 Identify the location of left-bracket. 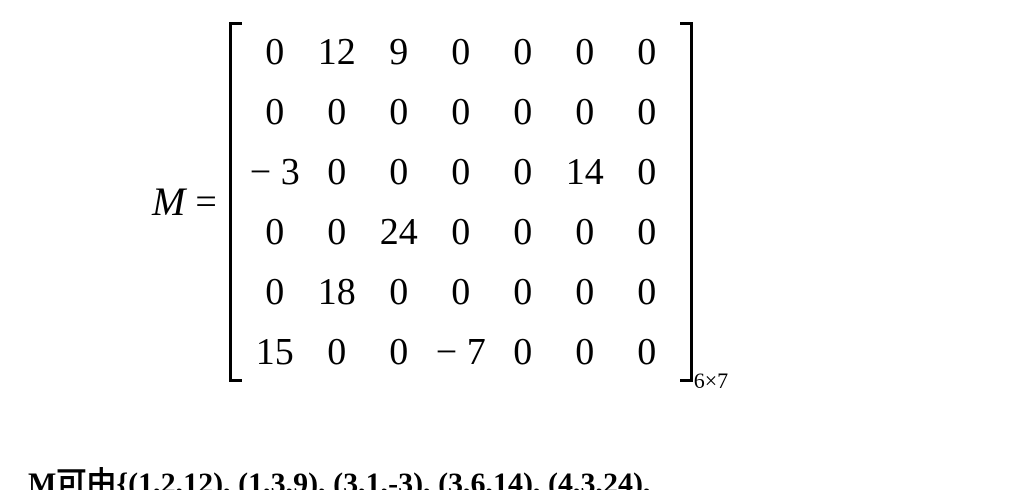
(235, 202).